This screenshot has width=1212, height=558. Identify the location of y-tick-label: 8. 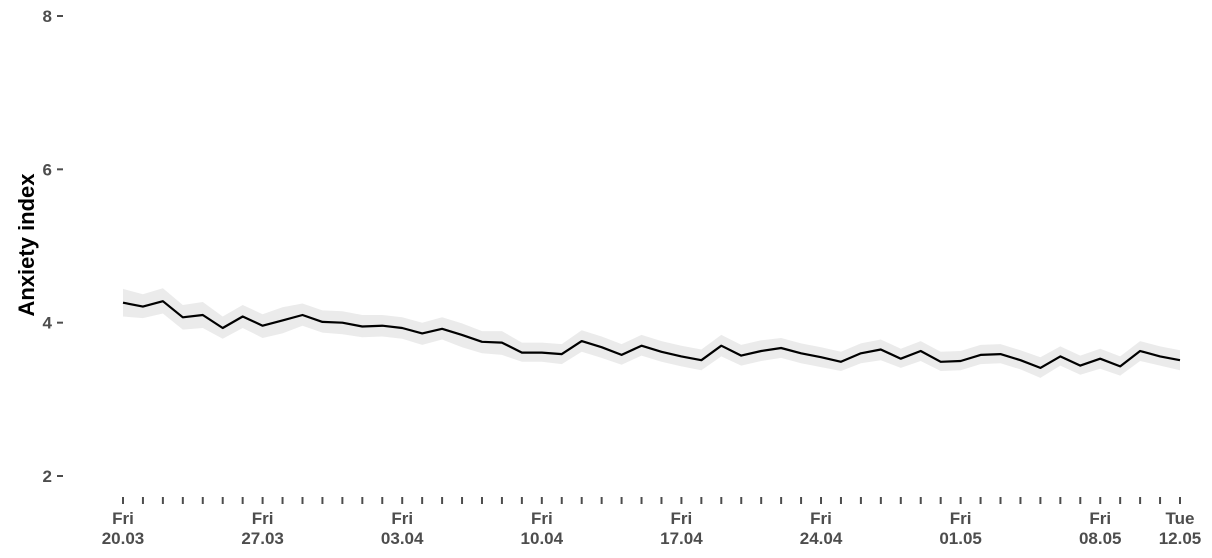
(47, 16).